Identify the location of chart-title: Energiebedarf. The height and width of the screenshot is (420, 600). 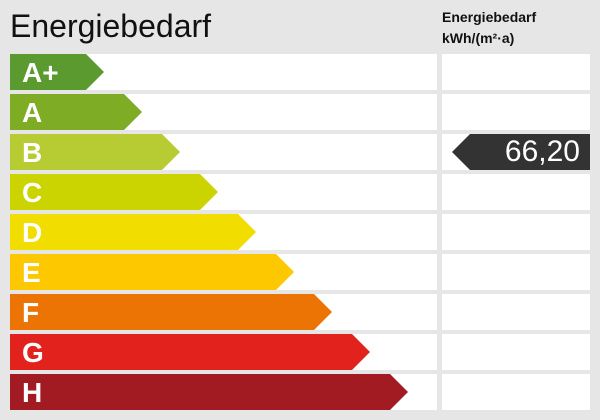
(111, 26).